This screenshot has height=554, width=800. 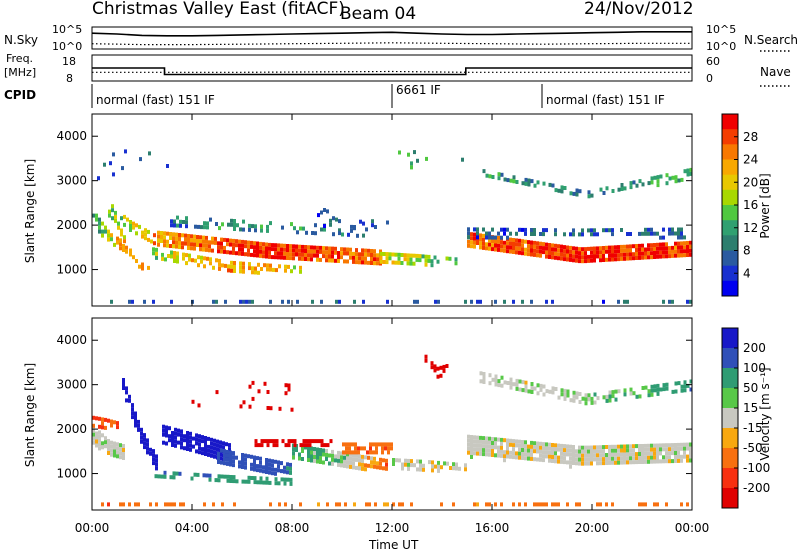 What do you see at coordinates (592, 528) in the screenshot?
I see `xtick-label: 20:00` at bounding box center [592, 528].